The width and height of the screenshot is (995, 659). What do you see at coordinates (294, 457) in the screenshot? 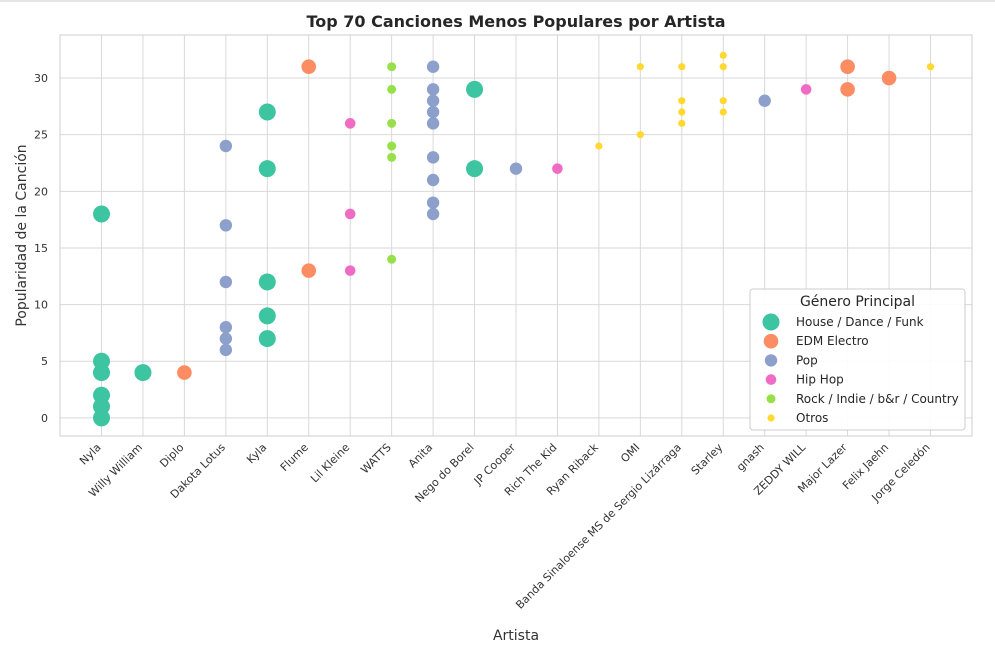
I see `x-tick-label: Flume` at bounding box center [294, 457].